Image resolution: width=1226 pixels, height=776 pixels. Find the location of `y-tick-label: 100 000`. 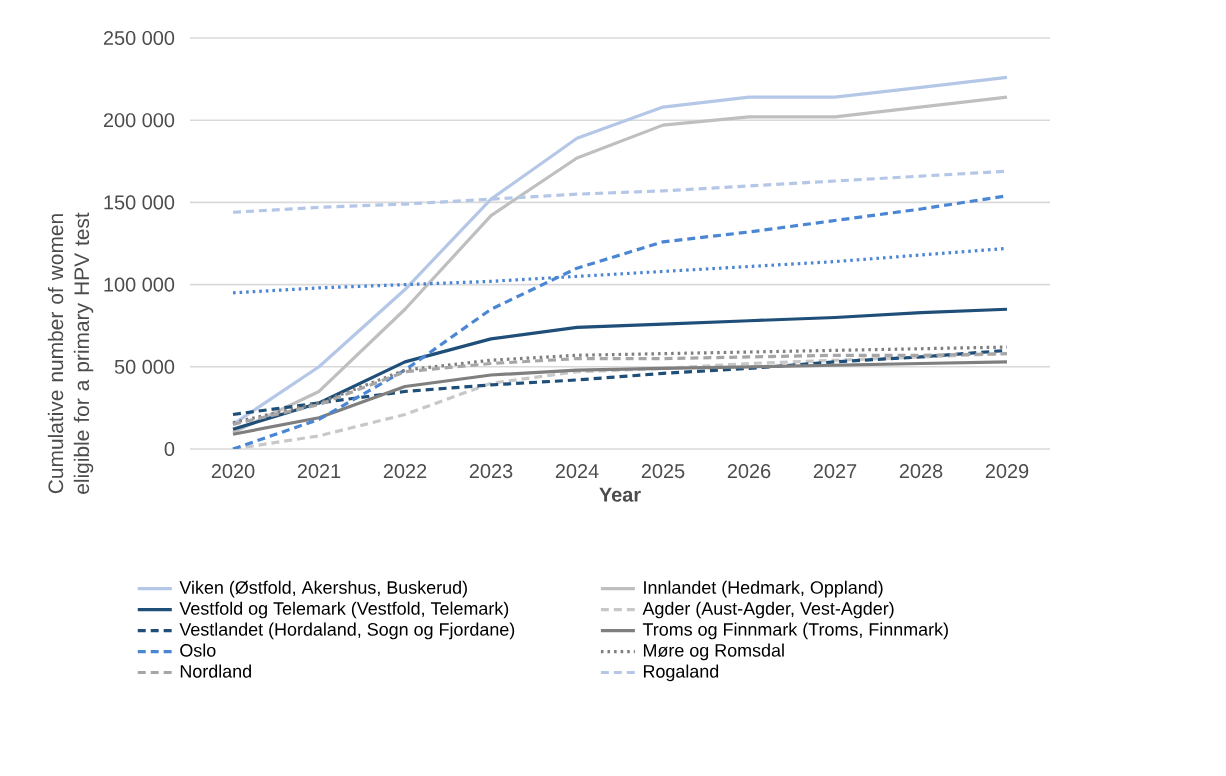

y-tick-label: 100 000 is located at coordinates (139, 284).